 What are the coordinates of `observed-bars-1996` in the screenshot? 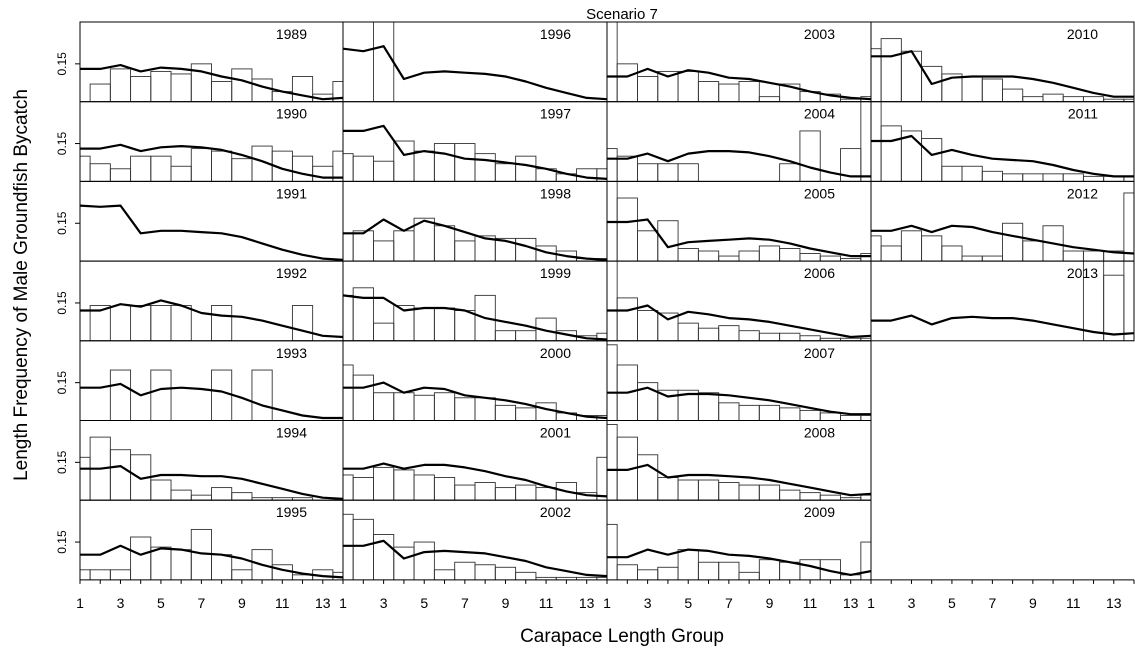 It's located at (384, 62).